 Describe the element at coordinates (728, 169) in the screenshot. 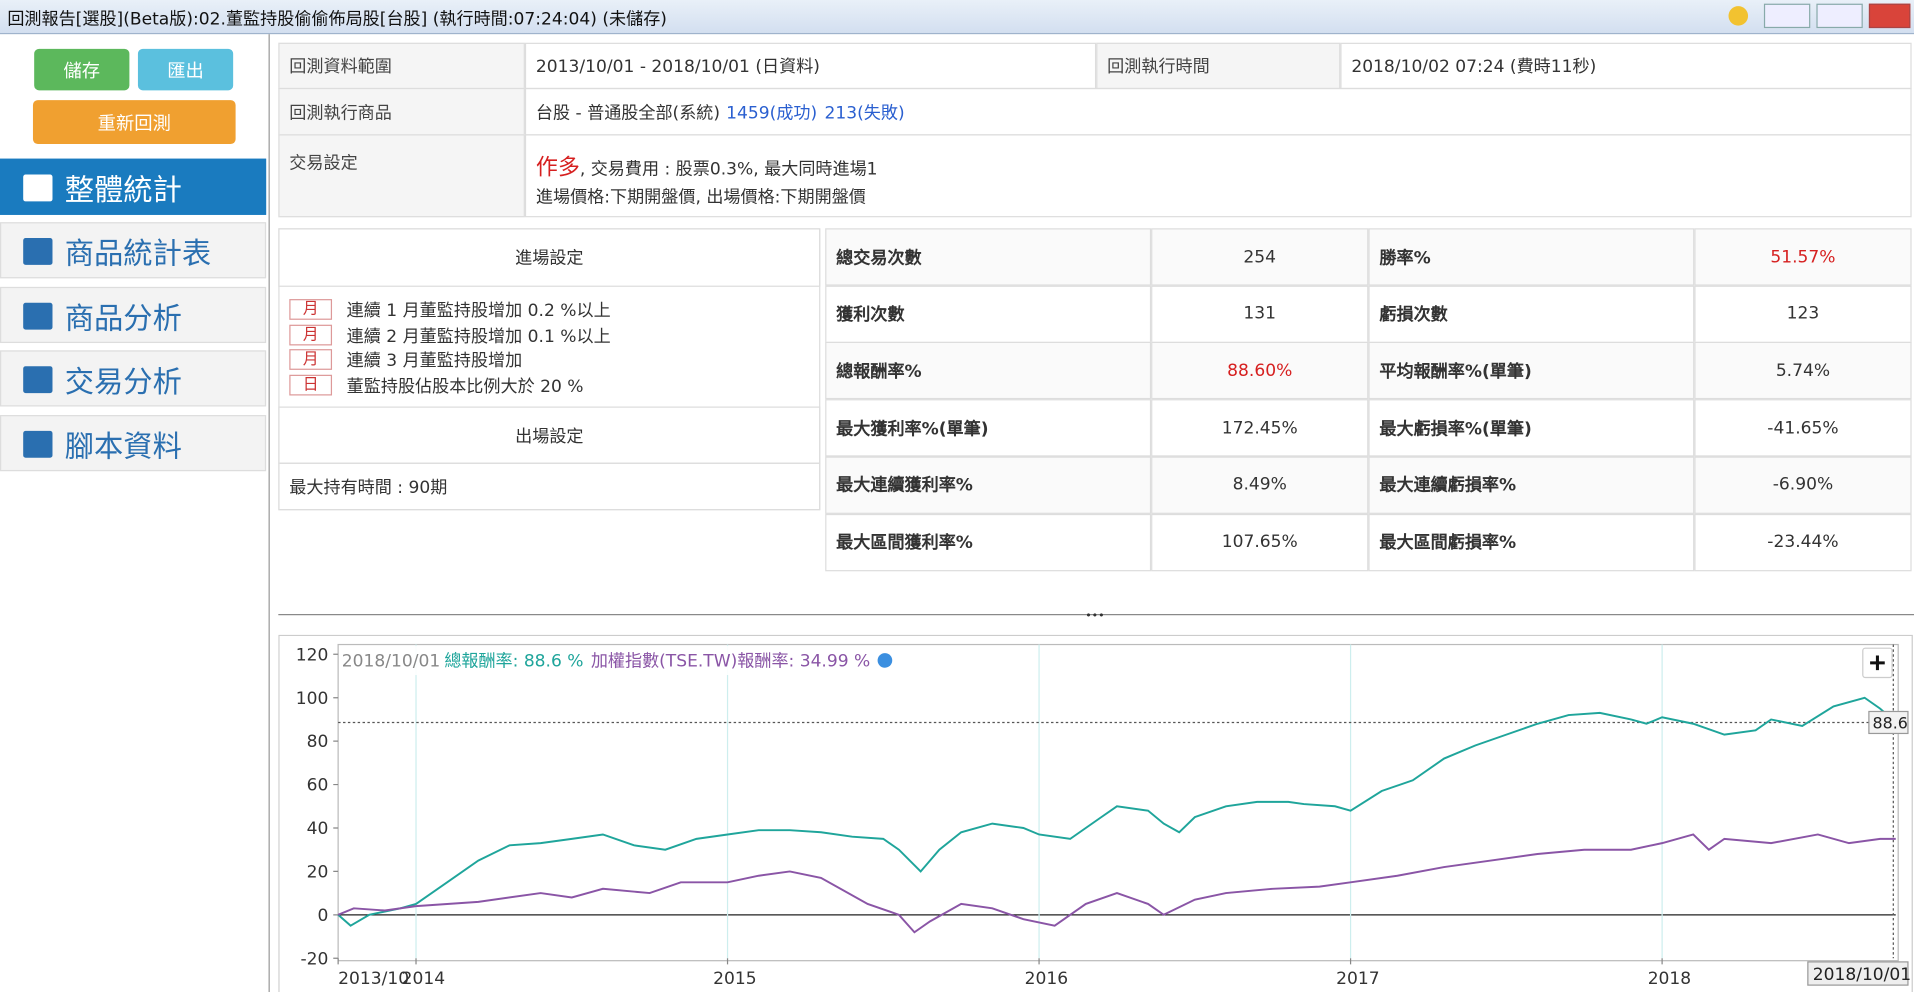

I see `fee: , 交易費用 : 股票0.3%, 最大同時進場1` at that location.